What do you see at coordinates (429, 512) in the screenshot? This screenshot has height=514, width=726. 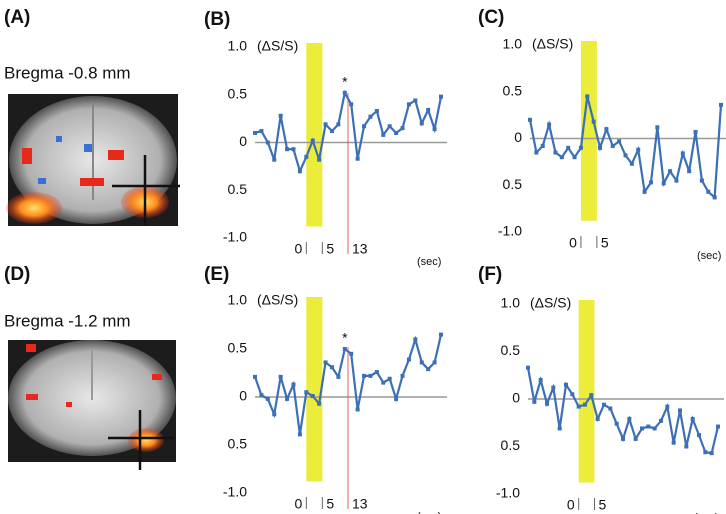 I see `x-axis-label: (sec)` at bounding box center [429, 512].